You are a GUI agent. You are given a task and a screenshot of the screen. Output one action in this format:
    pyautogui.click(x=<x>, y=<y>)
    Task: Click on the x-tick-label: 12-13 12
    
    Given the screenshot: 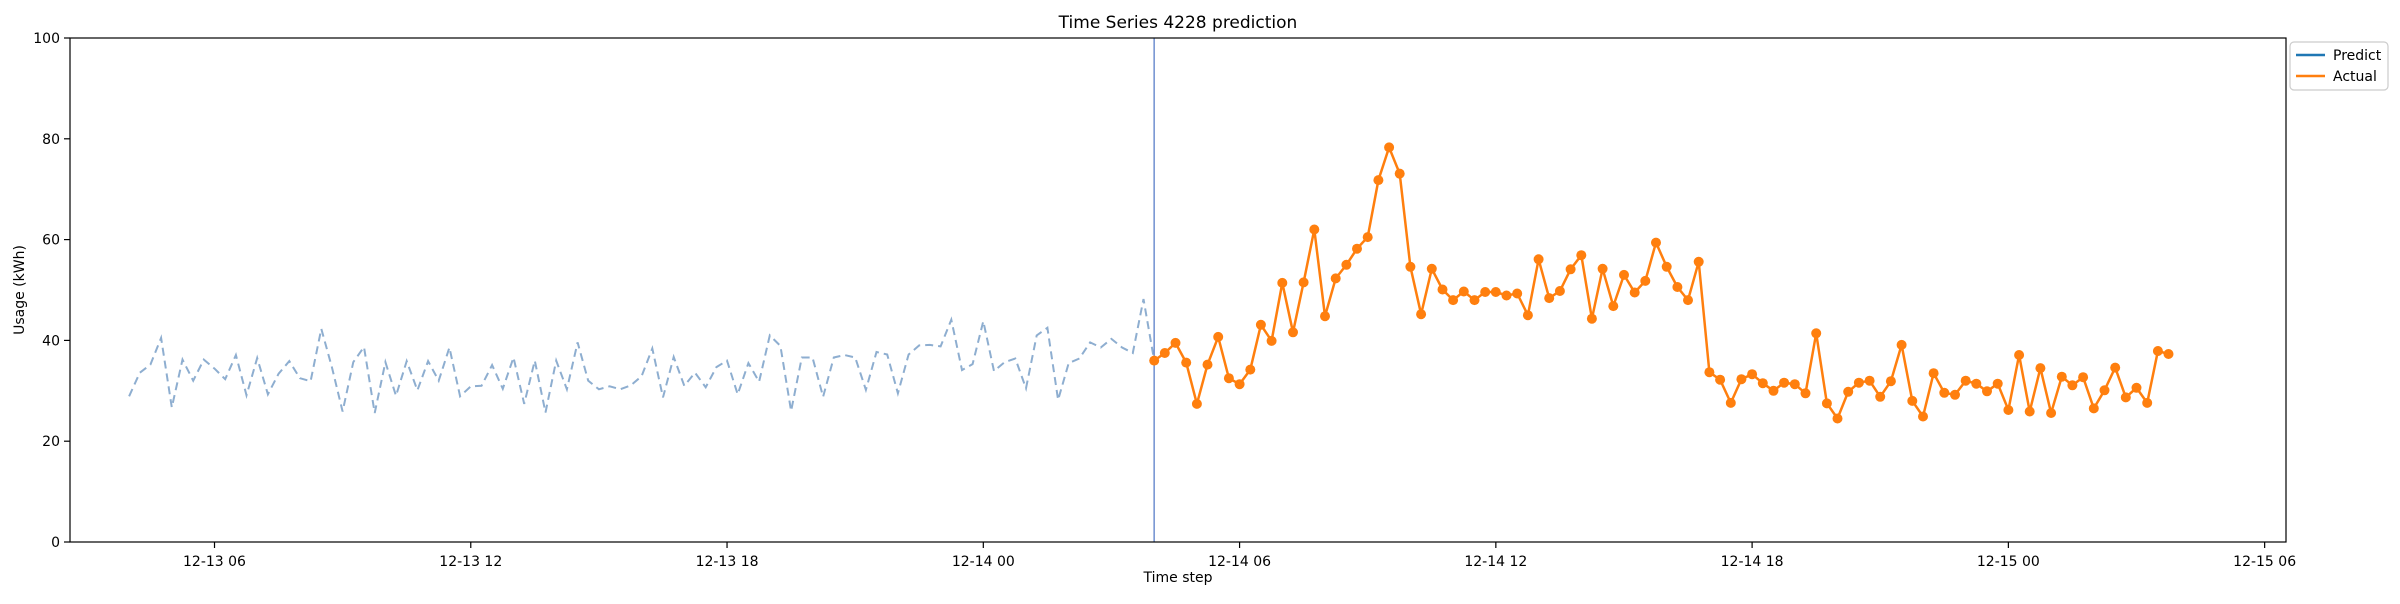 What is the action you would take?
    pyautogui.click(x=470, y=562)
    